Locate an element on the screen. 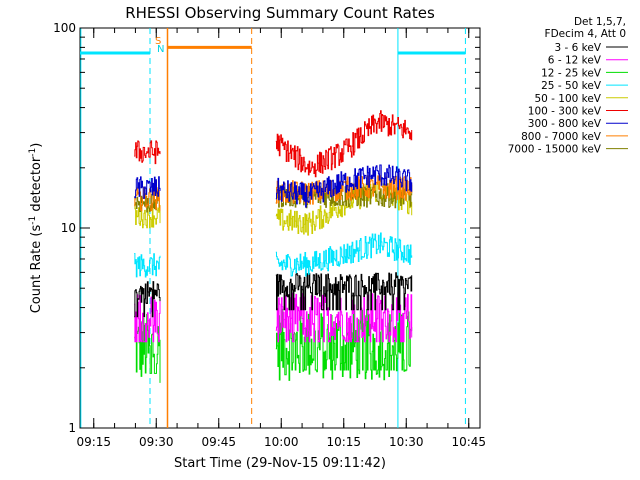 Image resolution: width=640 pixels, height=480 pixels. flag-label-s: S is located at coordinates (158, 41).